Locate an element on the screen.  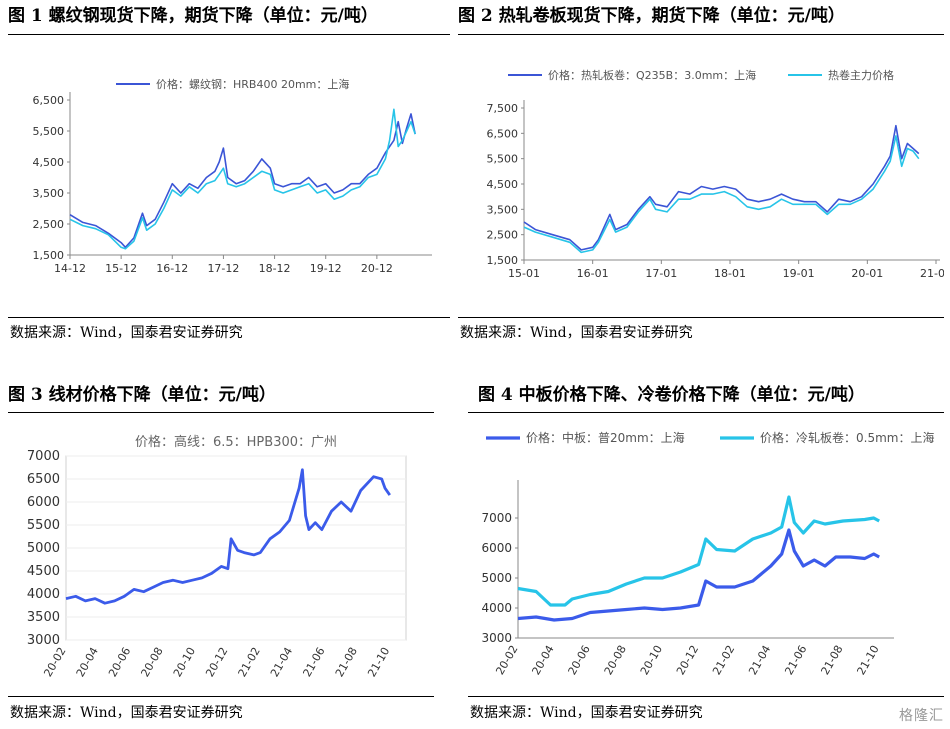
x-tick-label: 15-01 is located at coordinates (524, 273).